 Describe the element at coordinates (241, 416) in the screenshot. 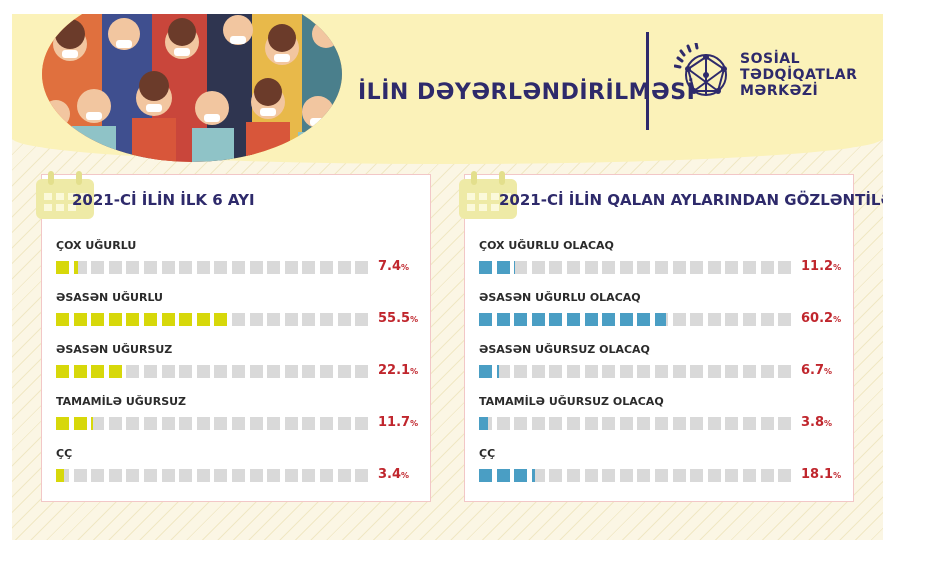

I see `bar-row: TAMAMİLƏ UĞURSUZ 11.7%` at that location.